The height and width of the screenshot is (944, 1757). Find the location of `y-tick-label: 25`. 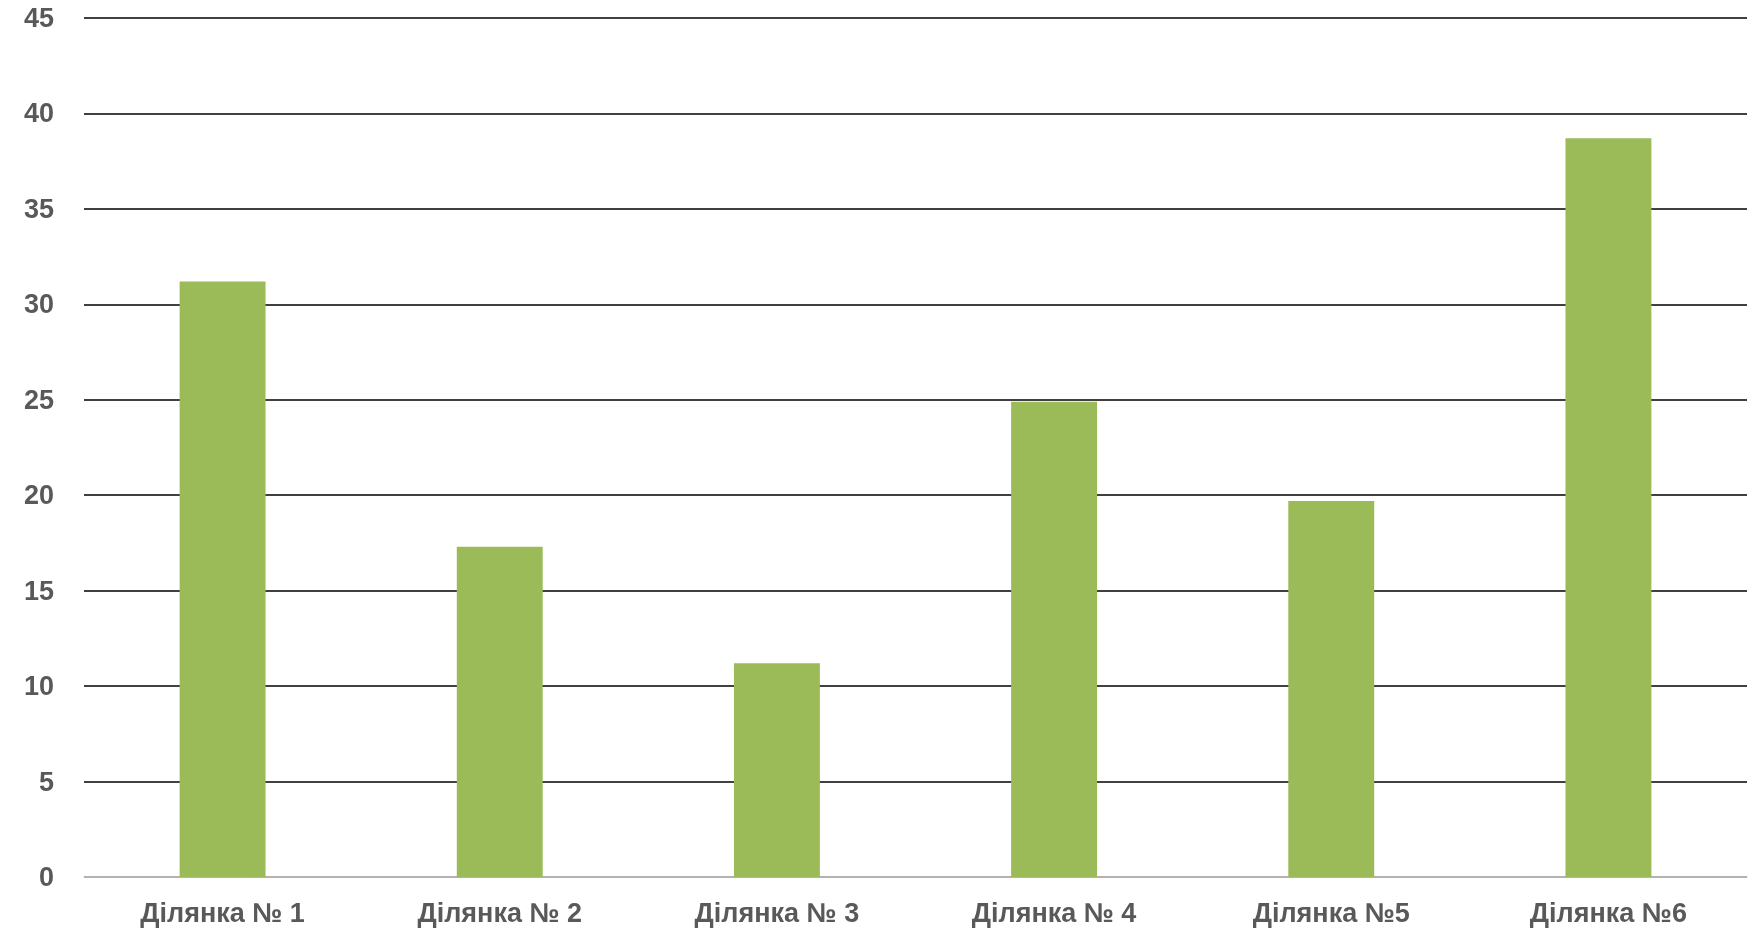

y-tick-label: 25 is located at coordinates (38, 399).